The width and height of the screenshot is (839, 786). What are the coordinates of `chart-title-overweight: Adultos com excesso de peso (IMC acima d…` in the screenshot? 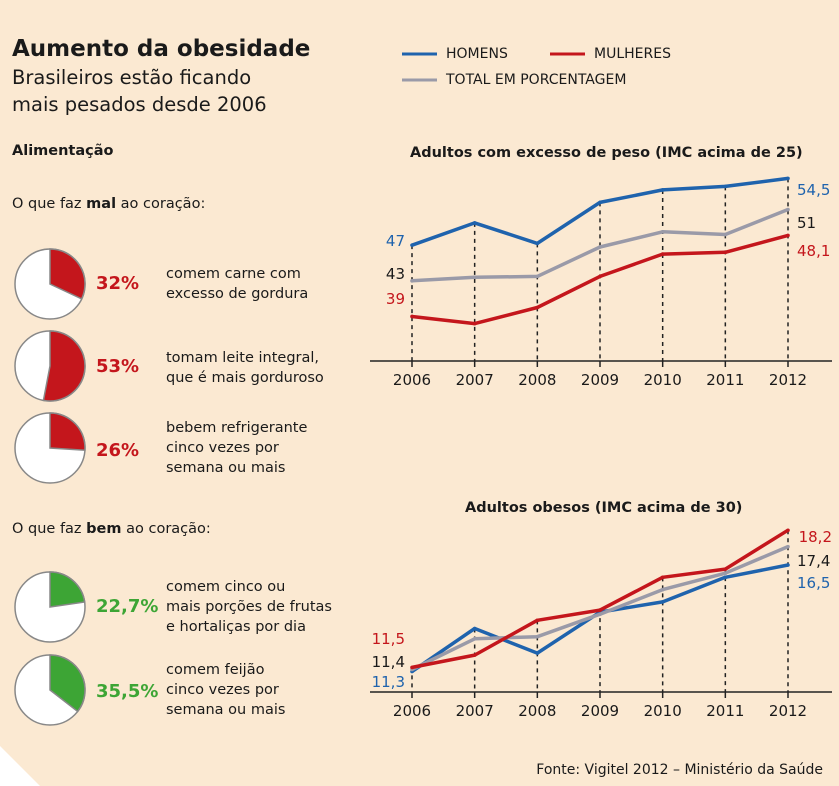 It's located at (606, 153).